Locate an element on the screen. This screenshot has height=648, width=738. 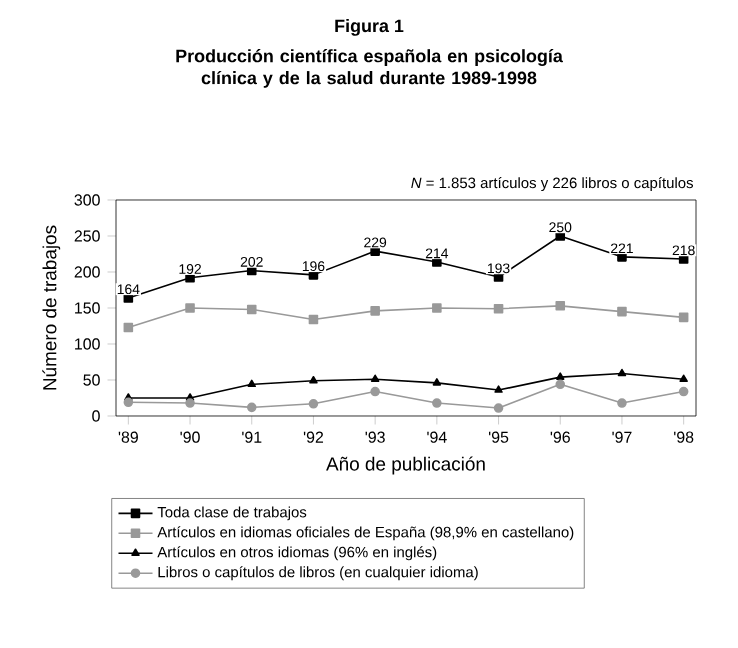
x-axis-title: Año de publicación is located at coordinates (405, 465).